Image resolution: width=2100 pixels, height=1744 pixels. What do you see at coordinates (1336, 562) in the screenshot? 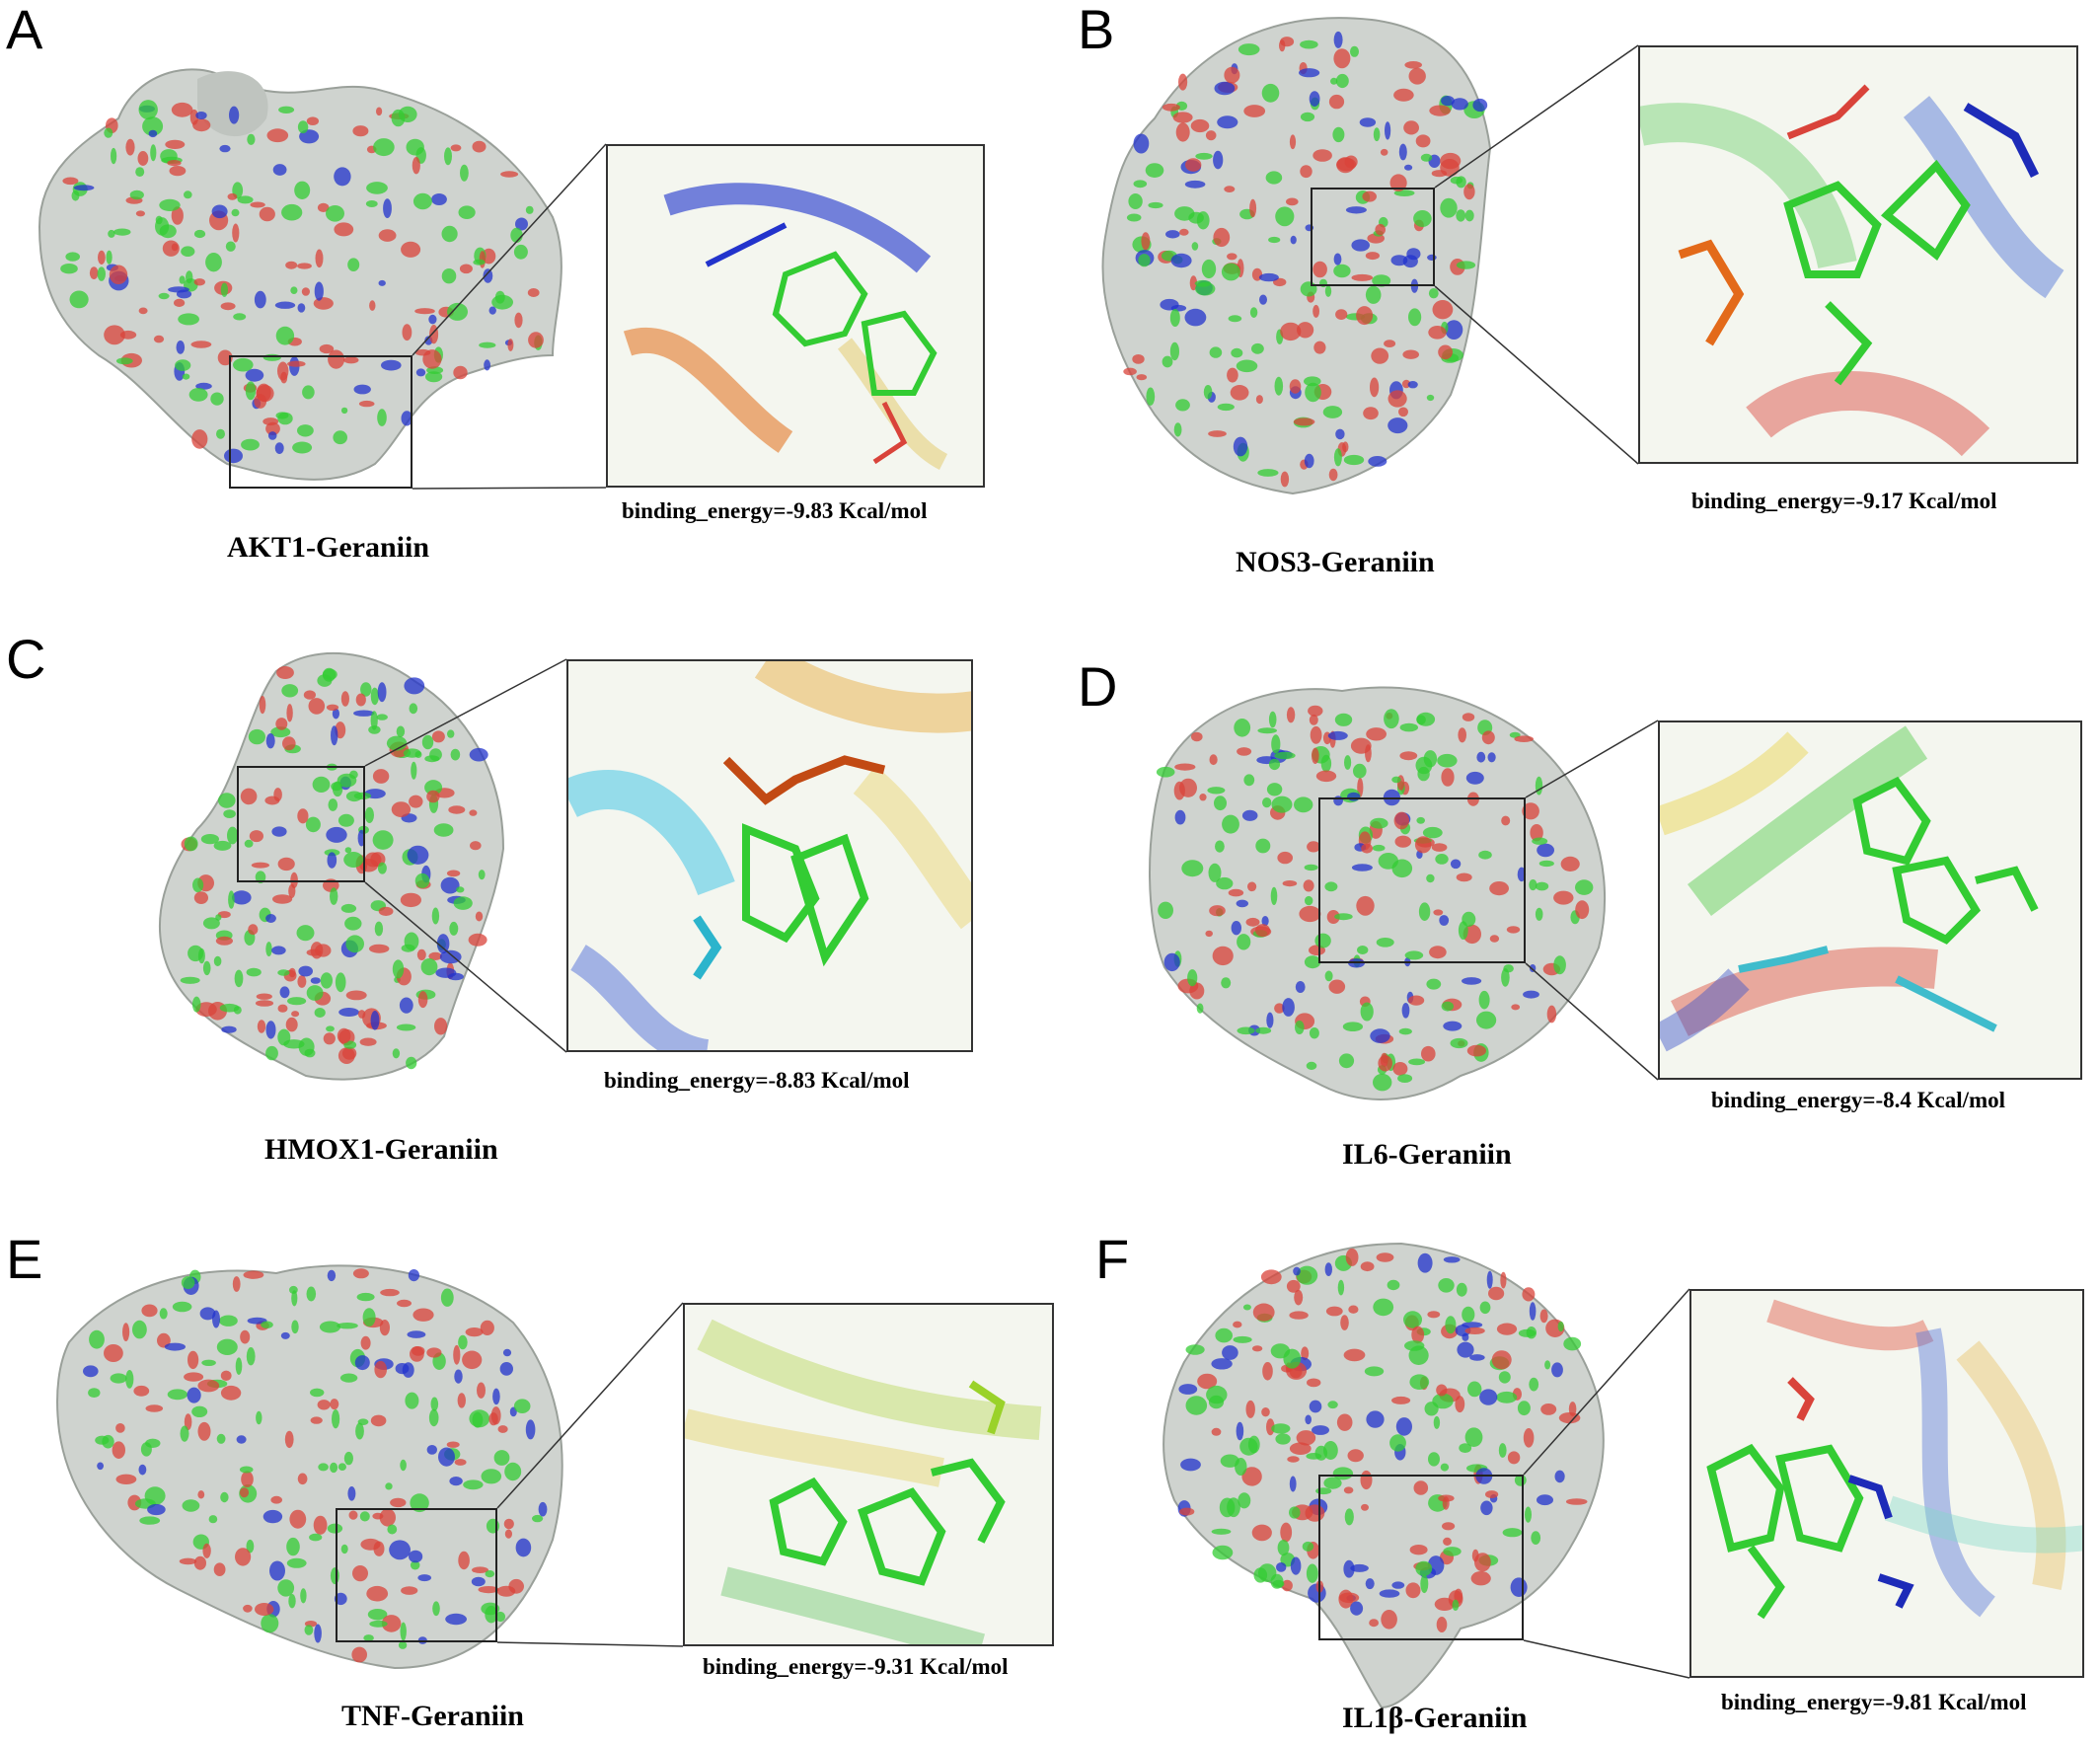
I see `panel-b-caption: NOS3-Geraniin` at bounding box center [1336, 562].